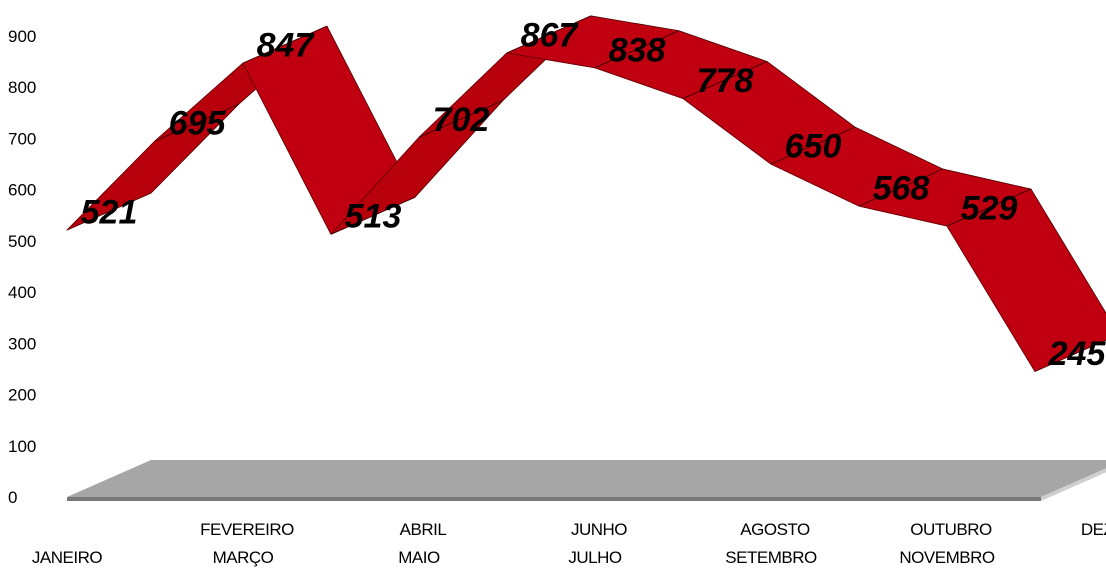 This screenshot has height=569, width=1106. I want to click on x-tick-label-junho: JUNHO, so click(599, 529).